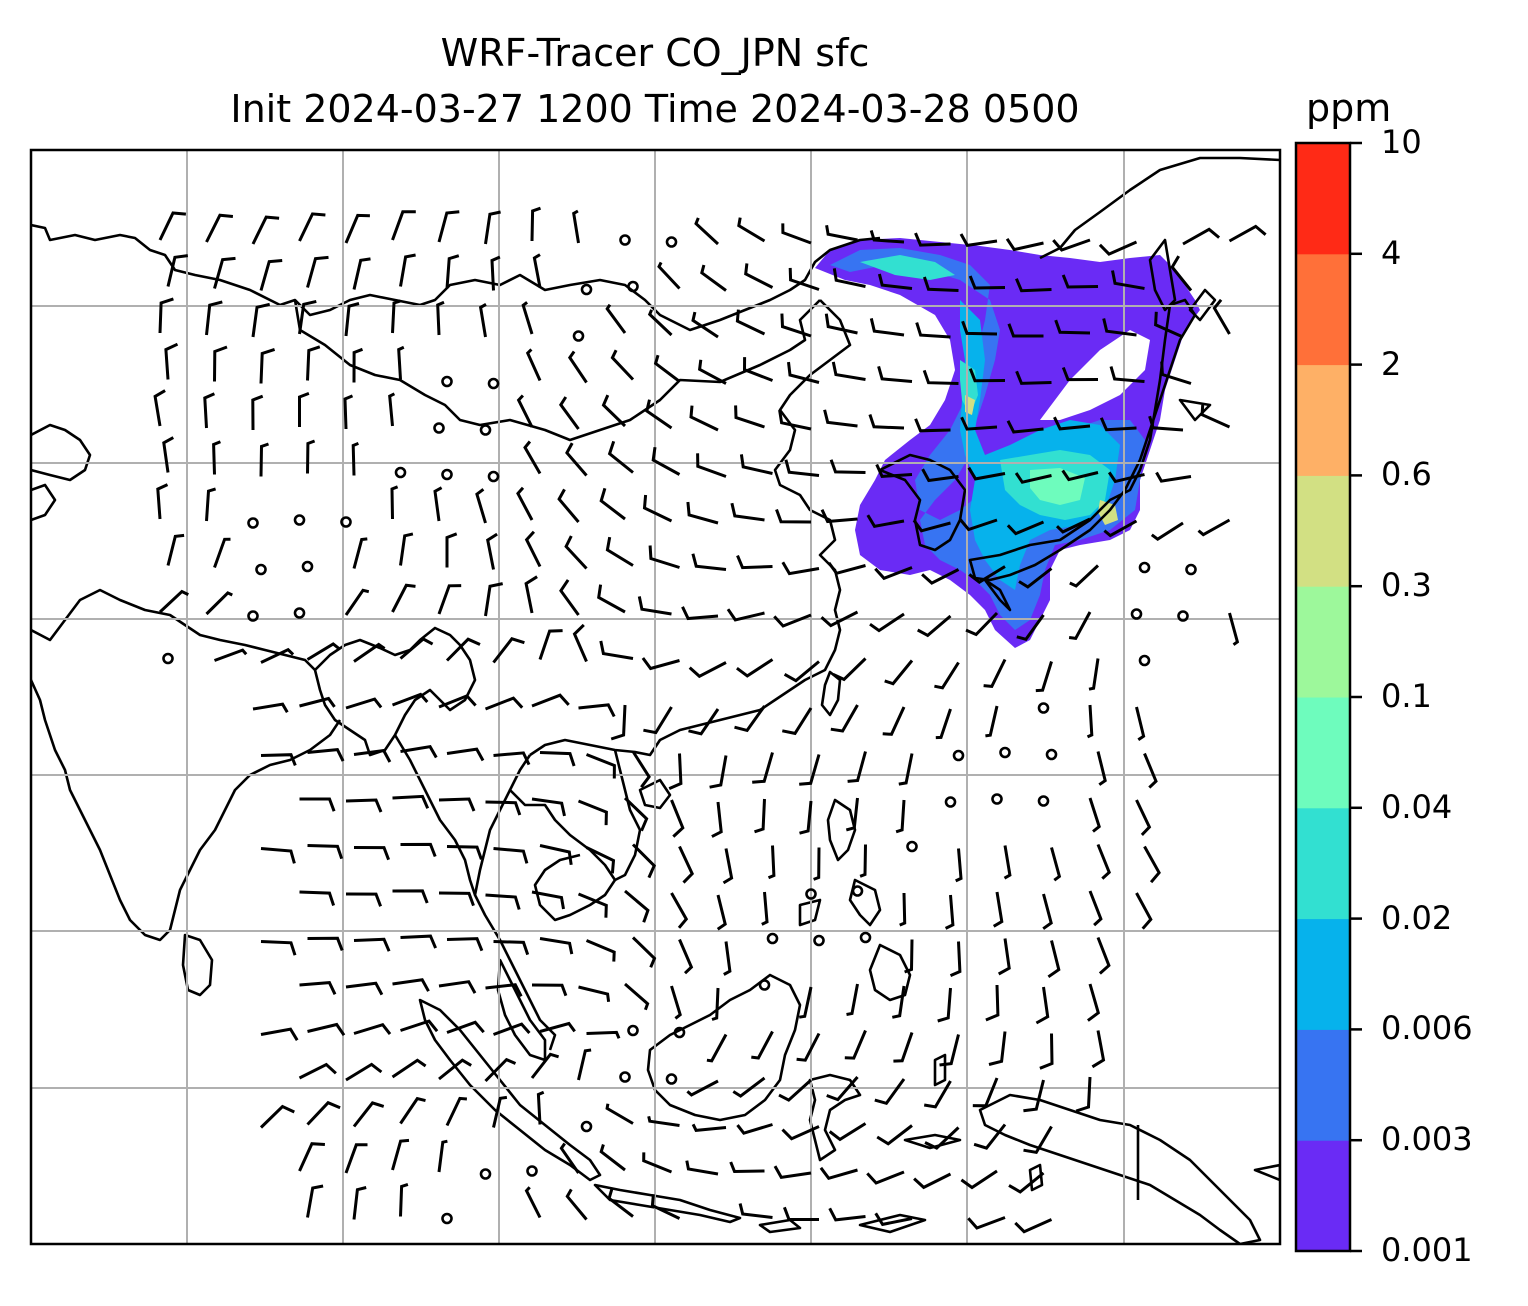  Describe the element at coordinates (1427, 1250) in the screenshot. I see `colorbar-tick-label: 0.001` at that location.